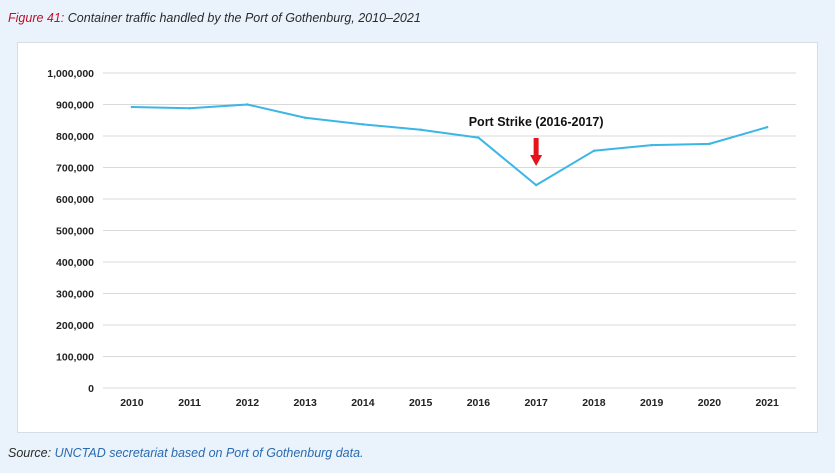 This screenshot has width=835, height=473. What do you see at coordinates (248, 403) in the screenshot?
I see `x-tick-label: 2012` at bounding box center [248, 403].